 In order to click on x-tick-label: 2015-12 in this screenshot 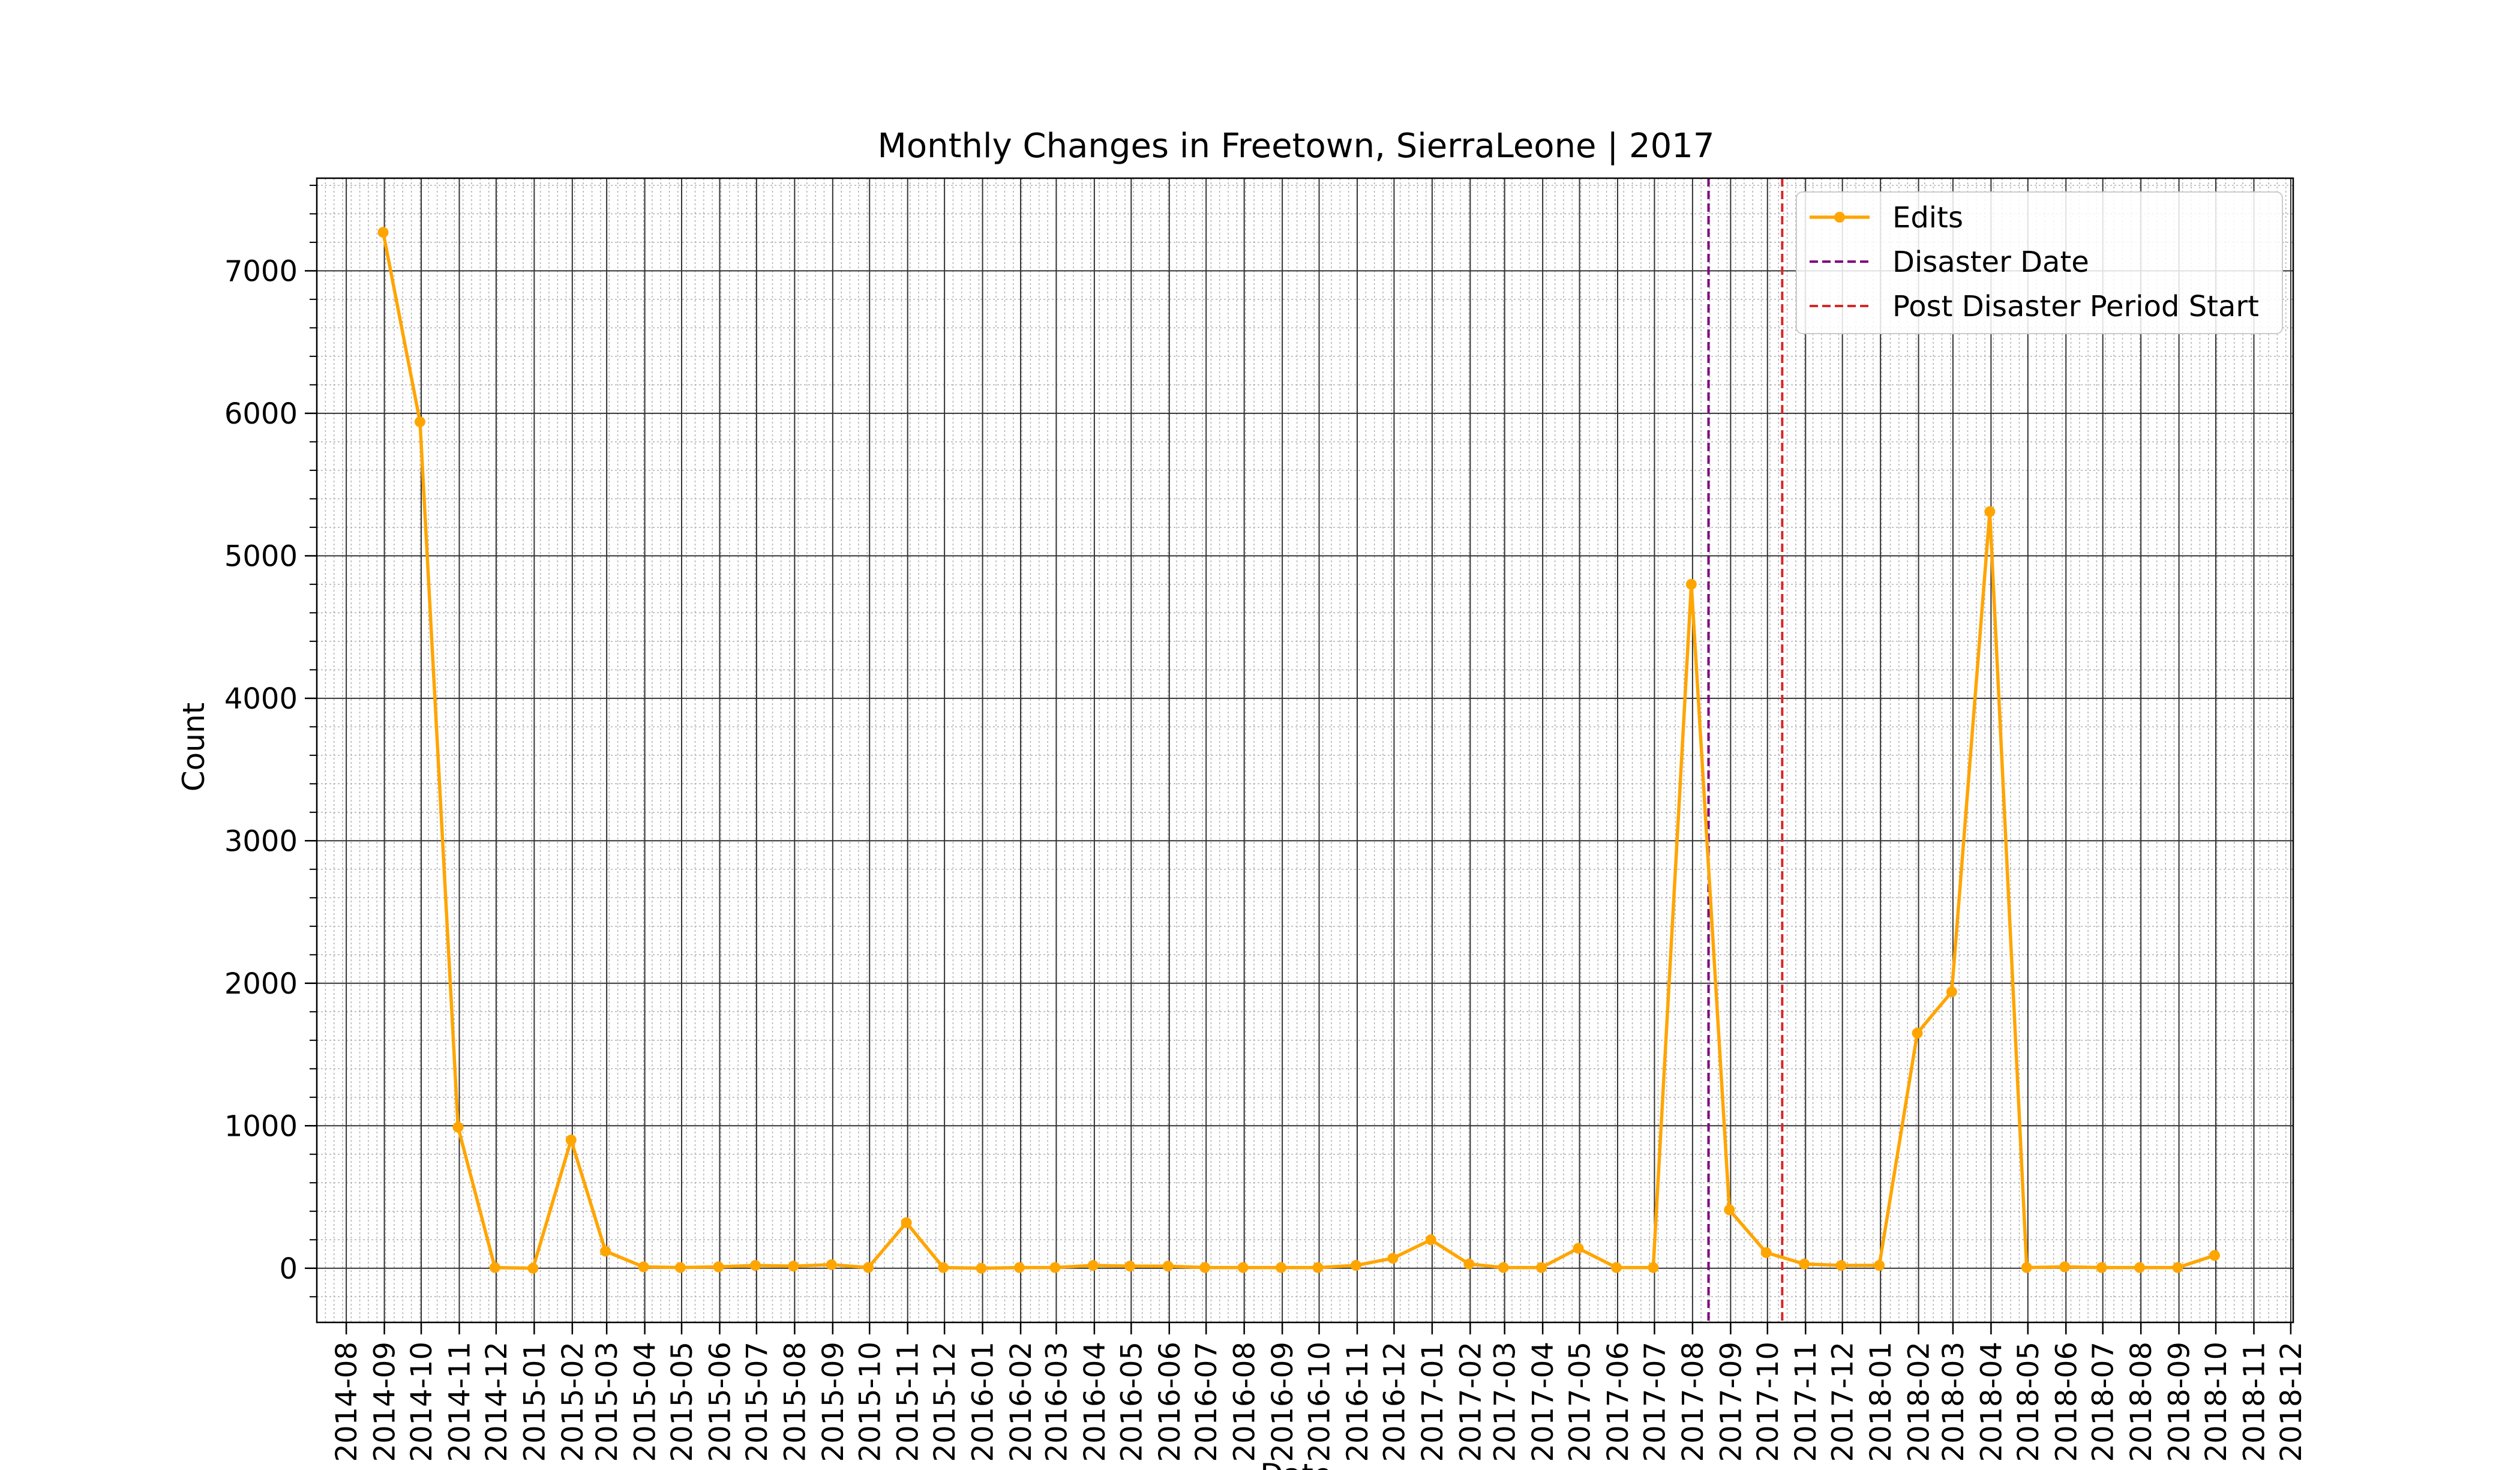, I will do `click(945, 1402)`.